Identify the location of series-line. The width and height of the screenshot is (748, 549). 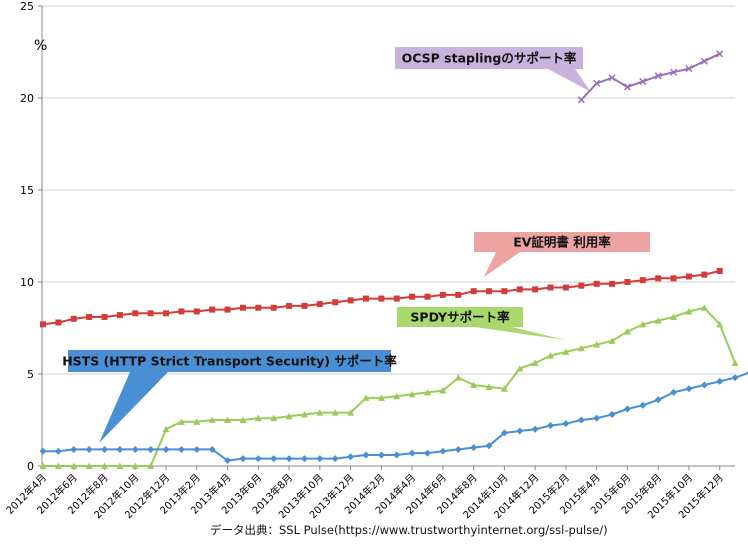
(650, 77).